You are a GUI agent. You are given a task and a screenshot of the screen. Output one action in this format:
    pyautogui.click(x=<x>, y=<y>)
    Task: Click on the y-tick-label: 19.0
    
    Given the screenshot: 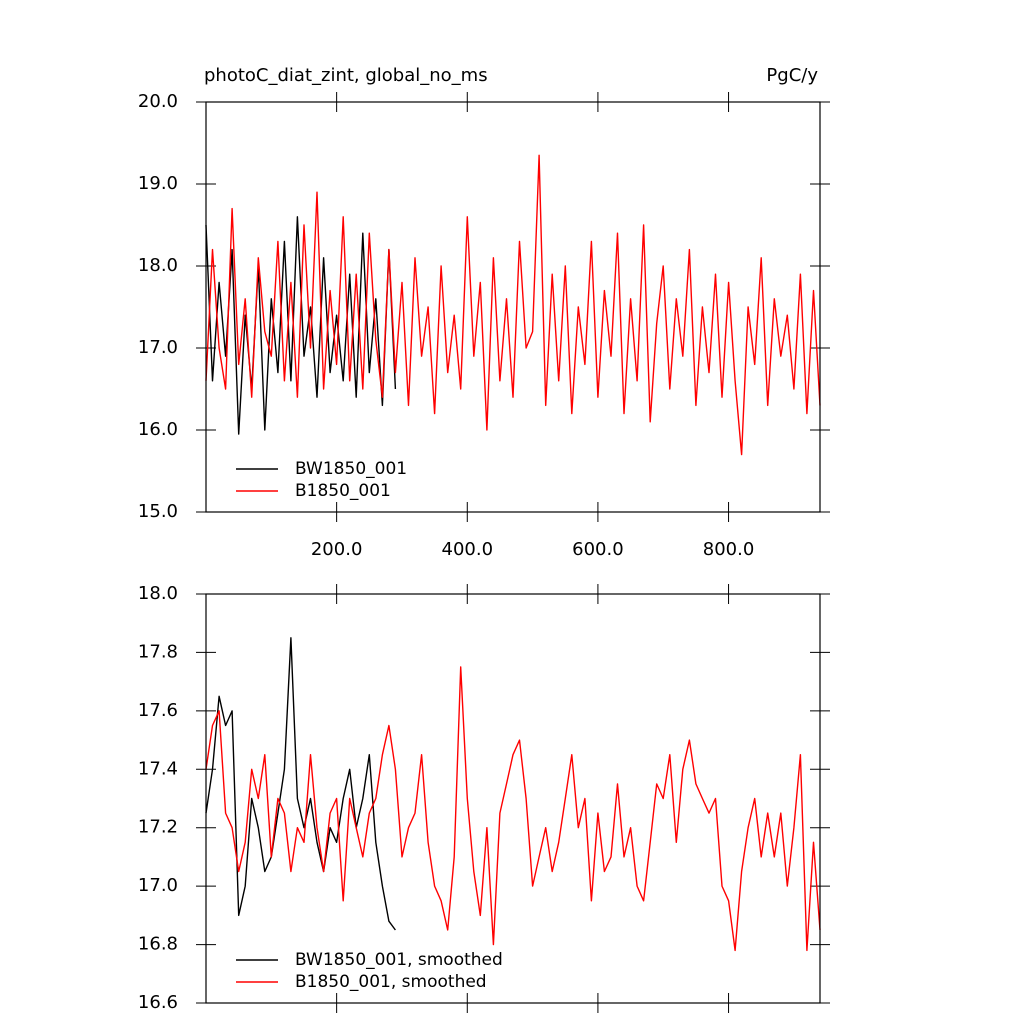 What is the action you would take?
    pyautogui.click(x=158, y=183)
    